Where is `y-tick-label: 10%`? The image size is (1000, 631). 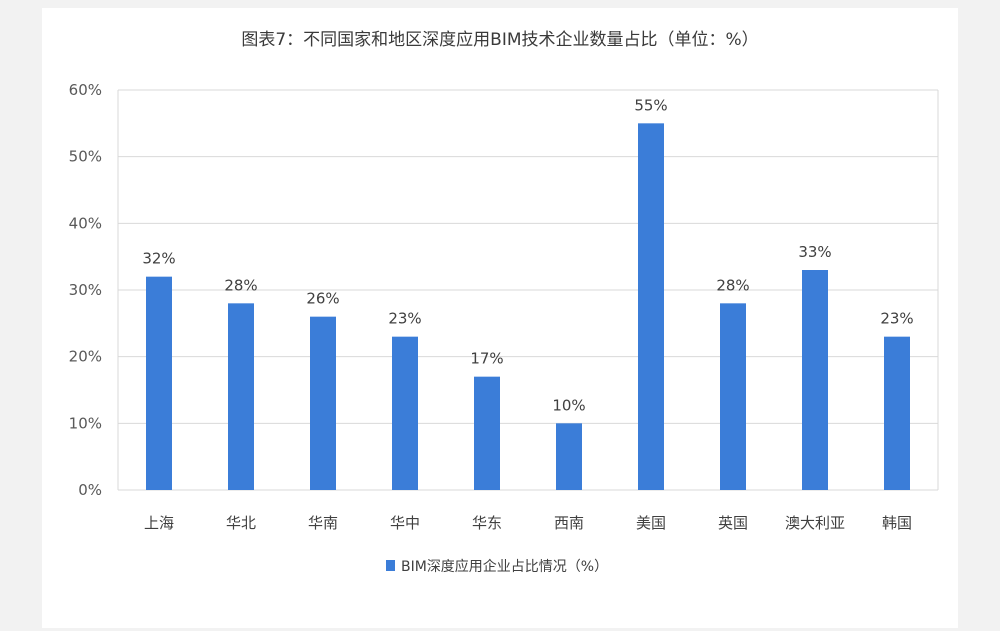
y-tick-label: 10% is located at coordinates (85, 423).